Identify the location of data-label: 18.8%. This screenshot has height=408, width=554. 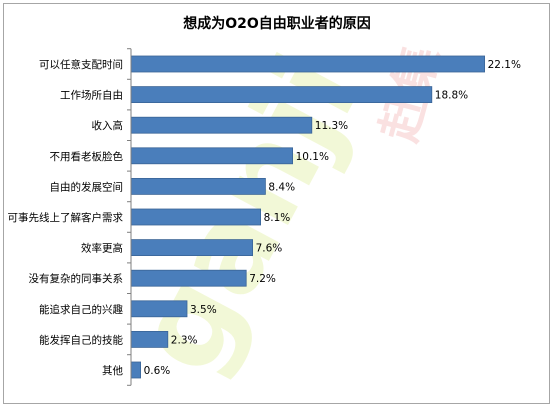
(451, 96).